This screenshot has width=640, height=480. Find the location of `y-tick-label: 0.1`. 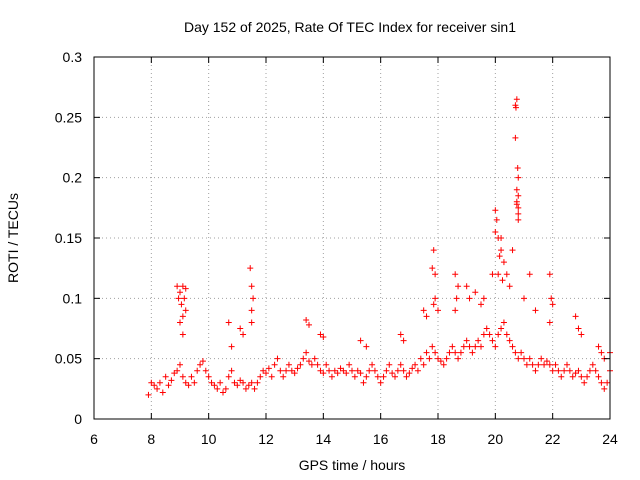

y-tick-label: 0.1 is located at coordinates (73, 298).